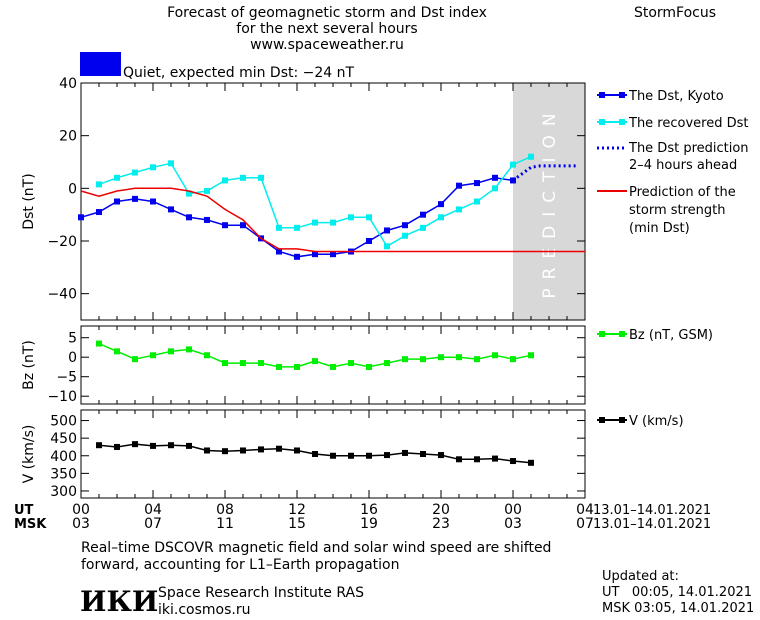 The width and height of the screenshot is (760, 620). What do you see at coordinates (81, 510) in the screenshot?
I see `ut-tick-label: 00` at bounding box center [81, 510].